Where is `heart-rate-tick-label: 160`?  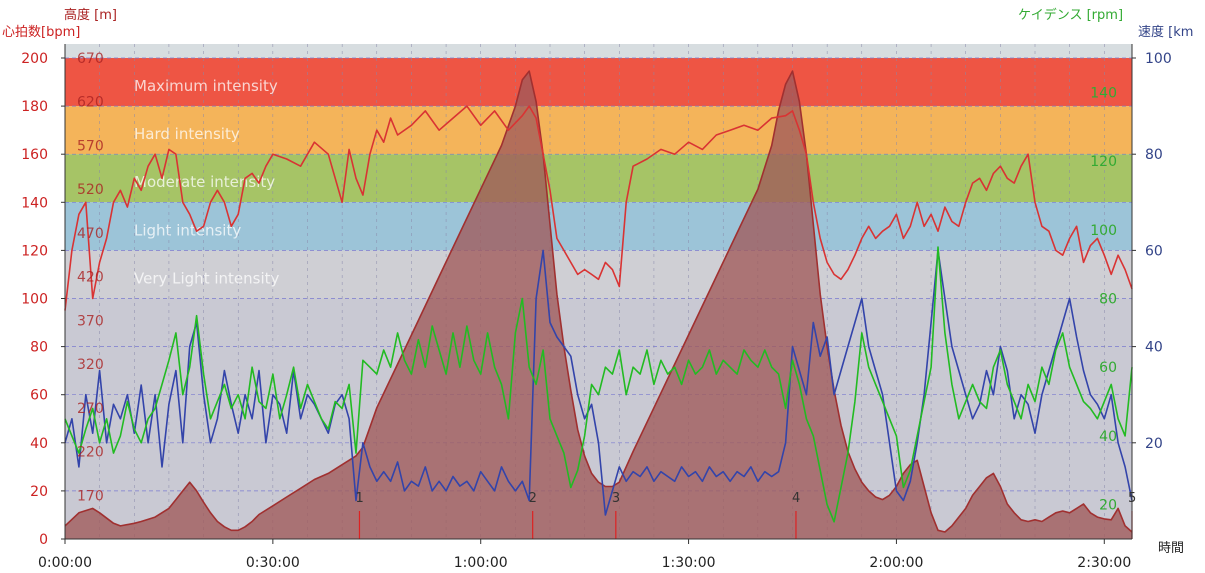
heart-rate-tick-label: 160 is located at coordinates (34, 155).